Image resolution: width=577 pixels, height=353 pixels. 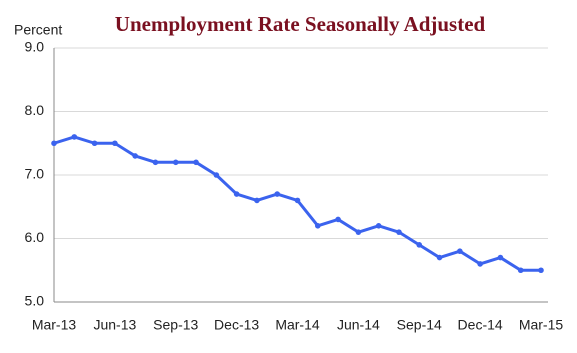 I want to click on x-tick-label: Dec-14, so click(x=480, y=325).